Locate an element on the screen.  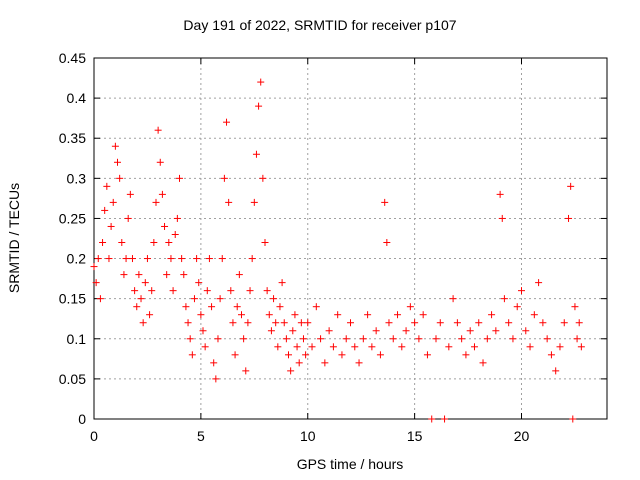
y-tick-label: 0 is located at coordinates (82, 419).